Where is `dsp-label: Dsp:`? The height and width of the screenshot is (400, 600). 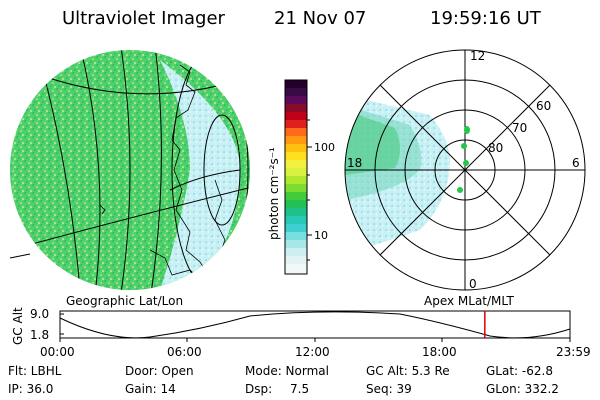 dsp-label: Dsp: is located at coordinates (259, 389).